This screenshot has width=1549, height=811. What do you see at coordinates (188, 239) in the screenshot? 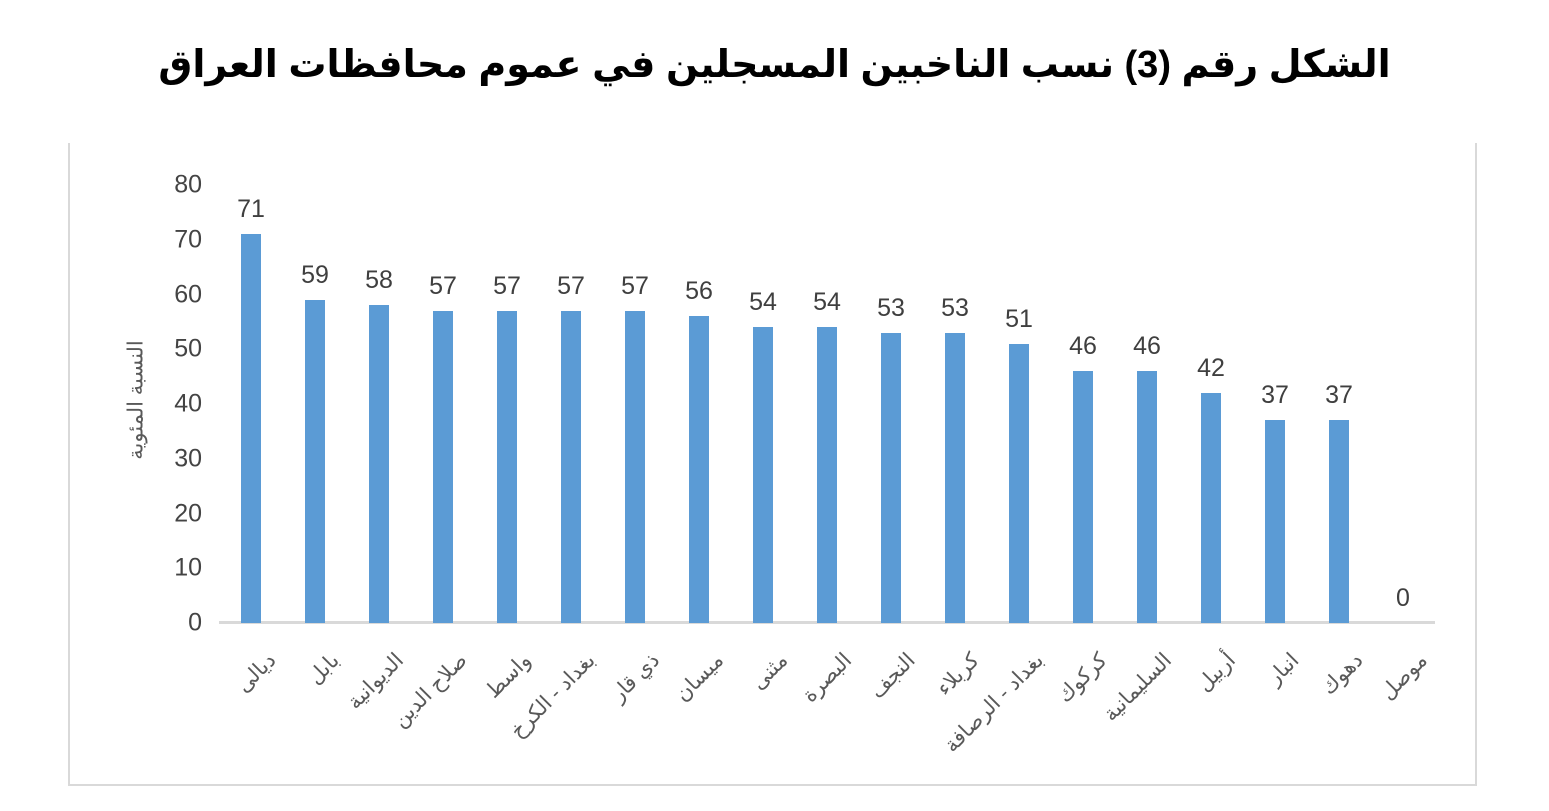
I see `y-axis-tick-label: 70` at bounding box center [188, 239].